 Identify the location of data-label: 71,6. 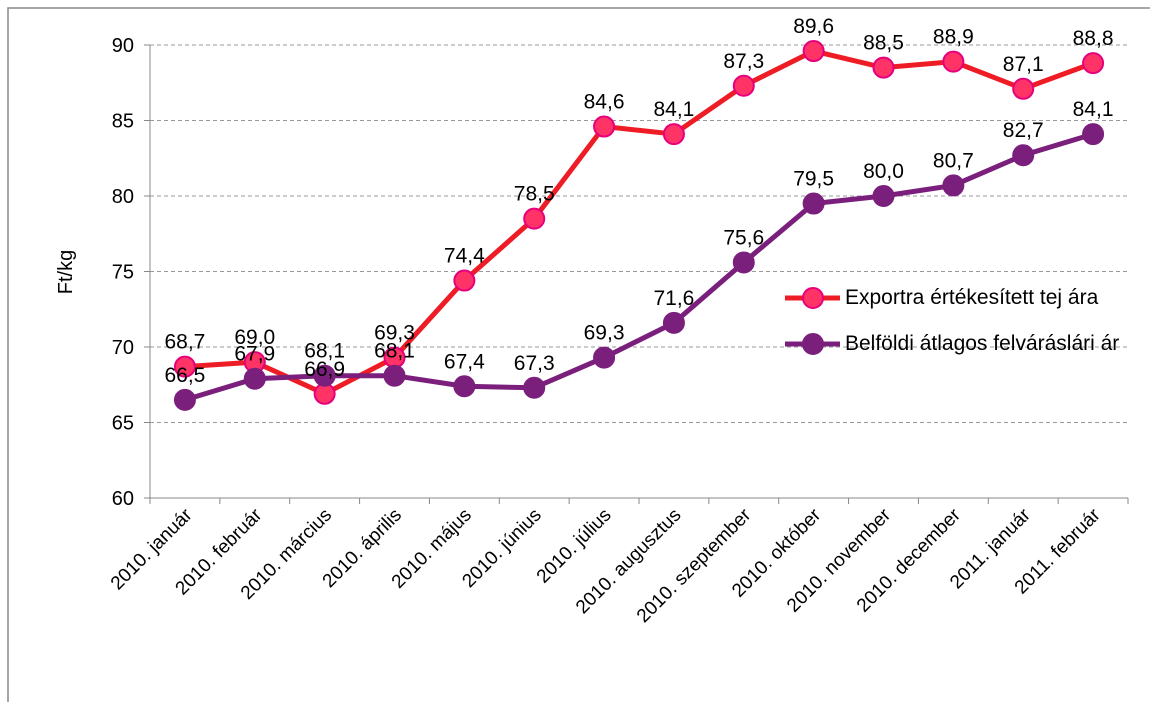
(673, 298).